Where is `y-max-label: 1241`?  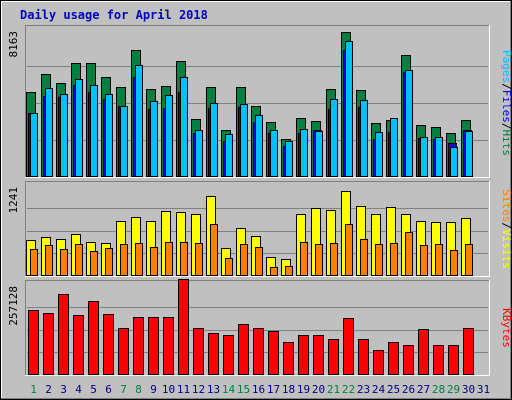 y-max-label: 1241 is located at coordinates (13, 200).